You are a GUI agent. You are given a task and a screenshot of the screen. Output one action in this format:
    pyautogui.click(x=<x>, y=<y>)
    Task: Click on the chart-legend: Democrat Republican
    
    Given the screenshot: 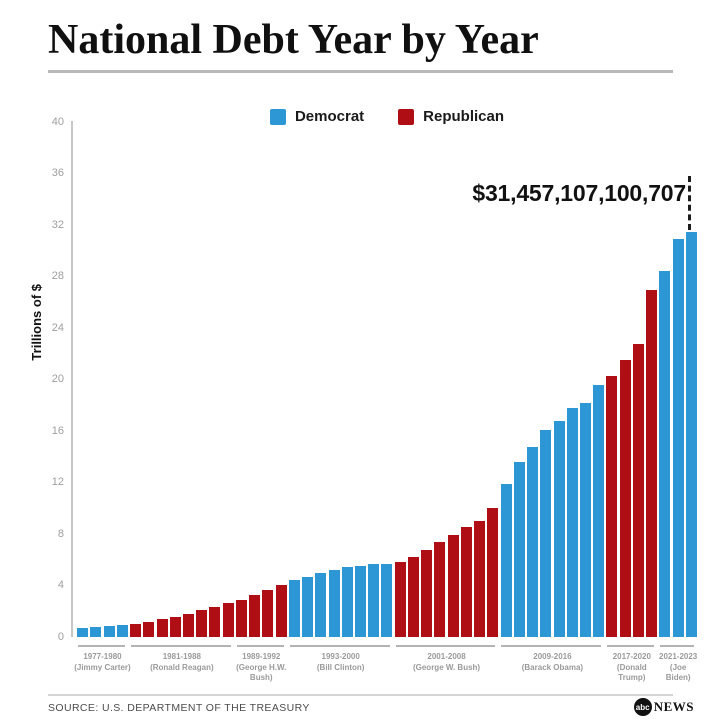 What is the action you would take?
    pyautogui.click(x=387, y=116)
    